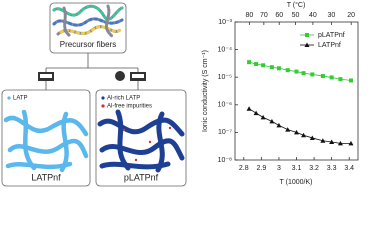 This screenshot has height=240, width=369. What do you see at coordinates (225, 22) in the screenshot?
I see `y-tick-label: 10⁻³` at bounding box center [225, 22].